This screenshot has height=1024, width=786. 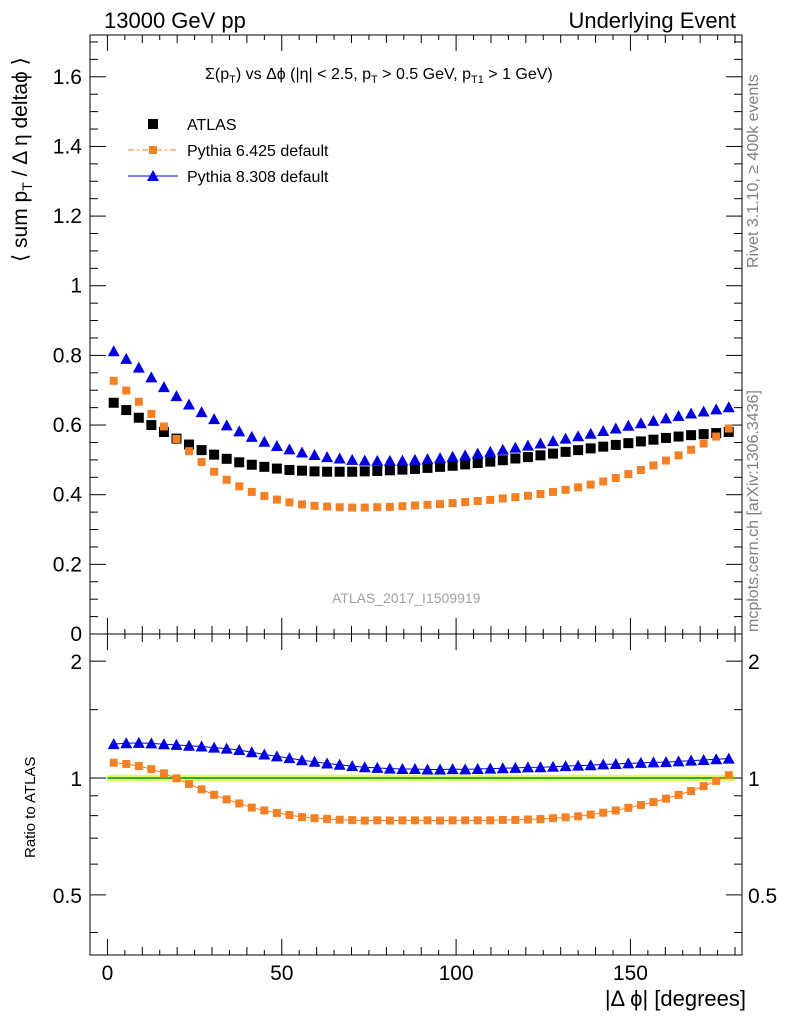 What do you see at coordinates (754, 779) in the screenshot?
I see `ratio-tick-label-right: 1` at bounding box center [754, 779].